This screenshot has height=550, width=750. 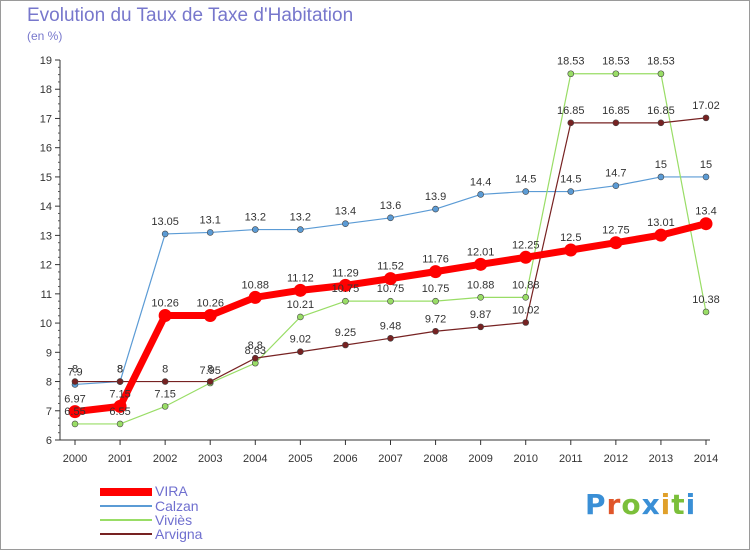 I want to click on data-label: 18.53, so click(x=661, y=62).